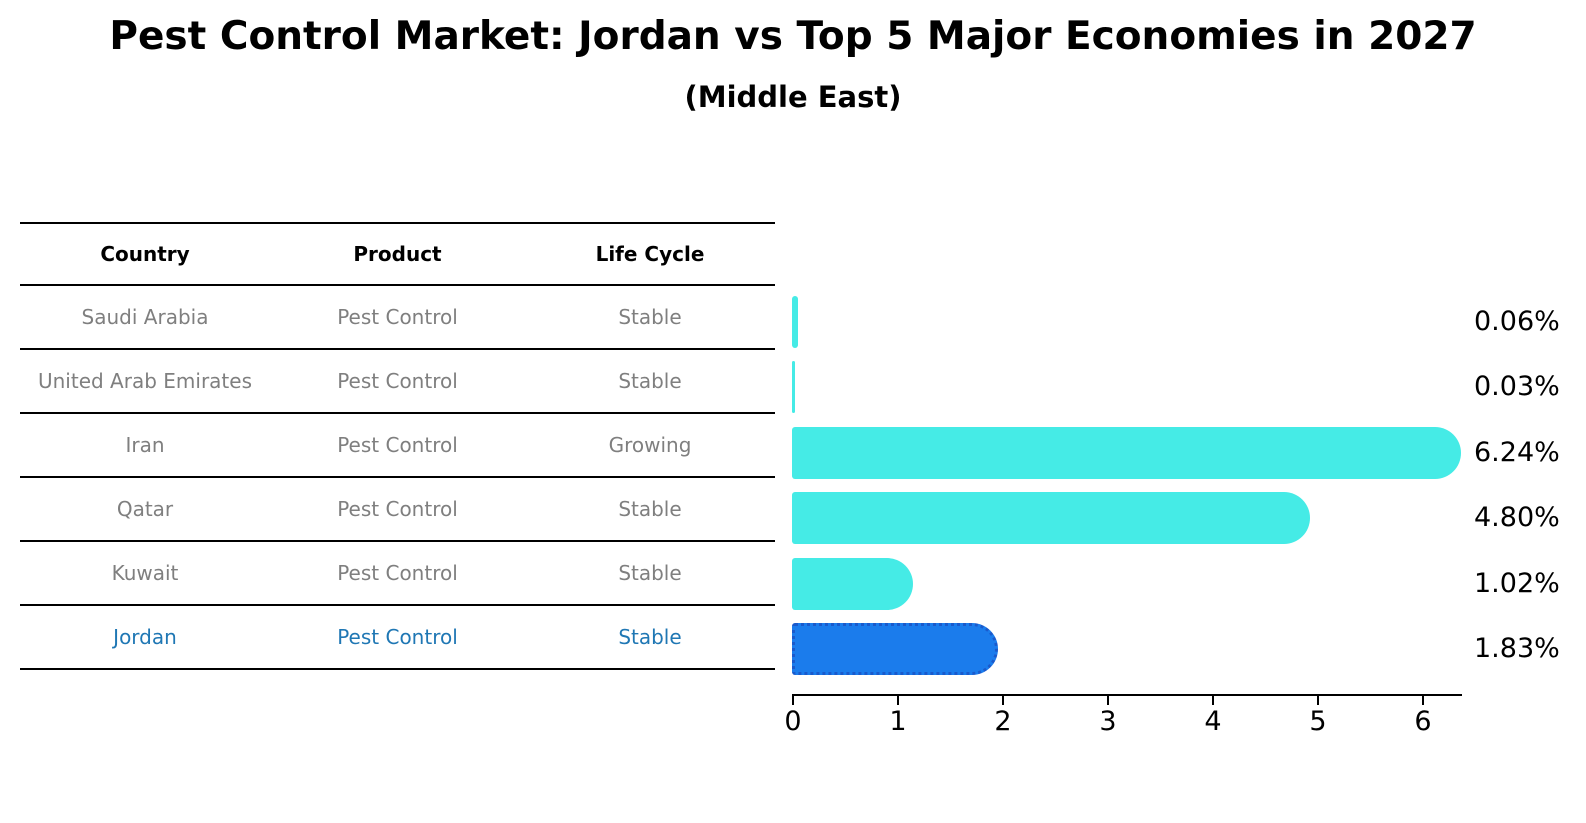 This screenshot has height=823, width=1586. What do you see at coordinates (145, 254) in the screenshot?
I see `column-header-country: Country` at bounding box center [145, 254].